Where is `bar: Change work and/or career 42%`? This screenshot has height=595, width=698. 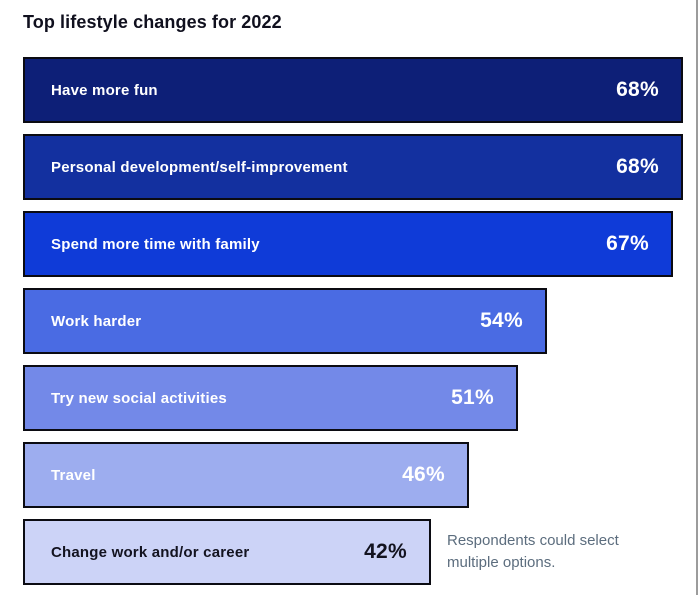
bar: Change work and/or career 42% is located at coordinates (227, 552).